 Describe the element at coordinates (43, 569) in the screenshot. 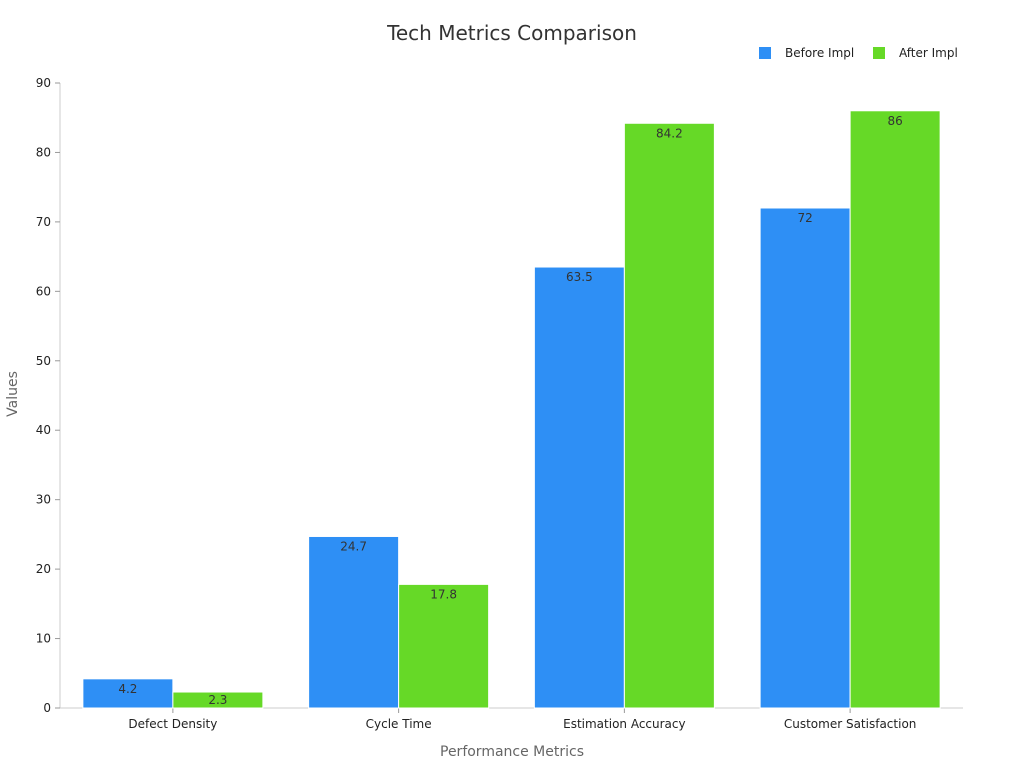

I see `y-tick-label: 20` at that location.